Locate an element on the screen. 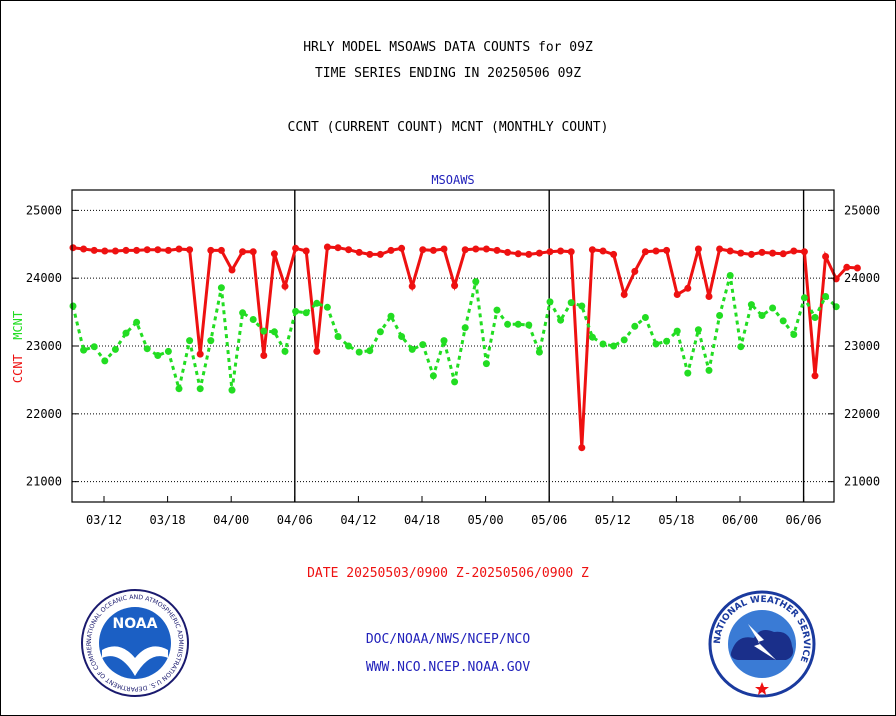 This screenshot has width=896, height=716. y-tick-label-left: 24000 is located at coordinates (44, 278).